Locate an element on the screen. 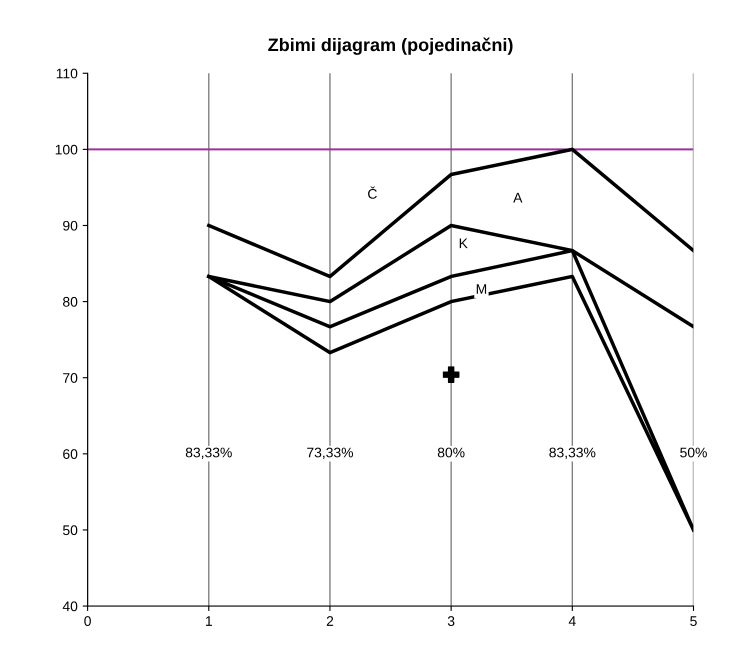  annotation: 80% is located at coordinates (451, 453).